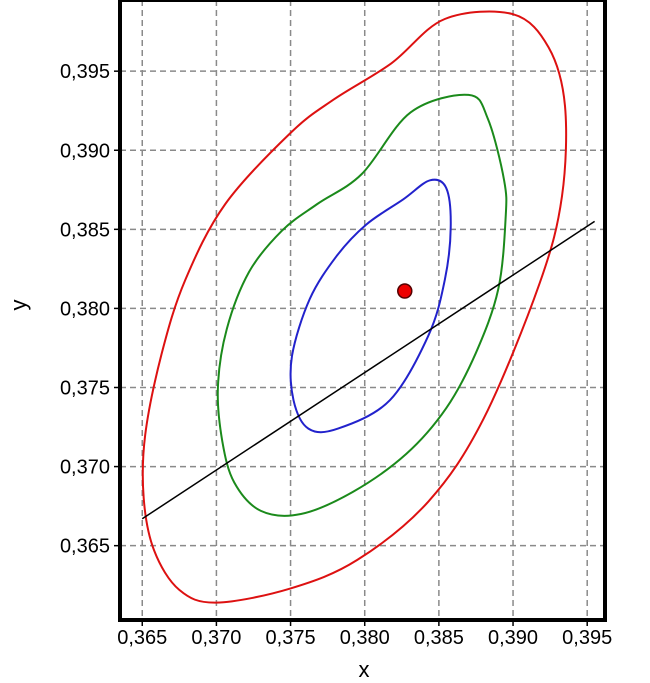 The height and width of the screenshot is (683, 650). Describe the element at coordinates (85, 547) in the screenshot. I see `y-tick-label: 0,365` at that location.